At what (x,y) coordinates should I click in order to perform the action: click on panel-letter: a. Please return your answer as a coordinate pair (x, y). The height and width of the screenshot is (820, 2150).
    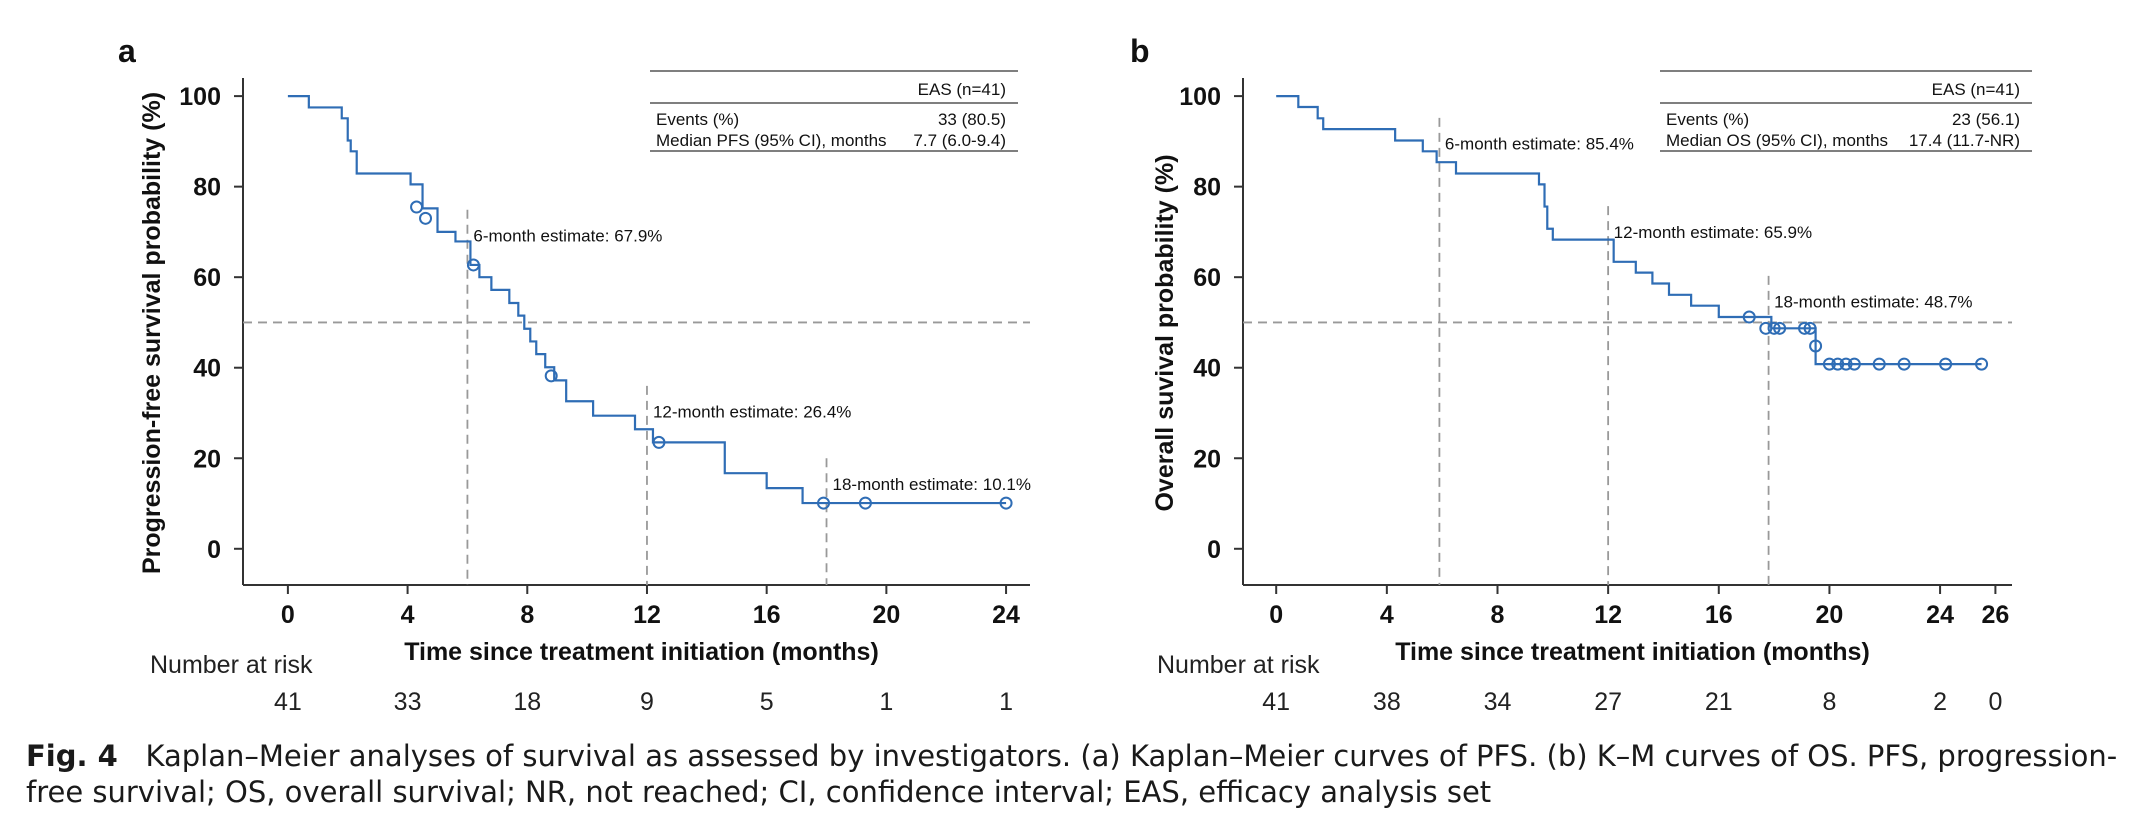
    Looking at the image, I should click on (127, 51).